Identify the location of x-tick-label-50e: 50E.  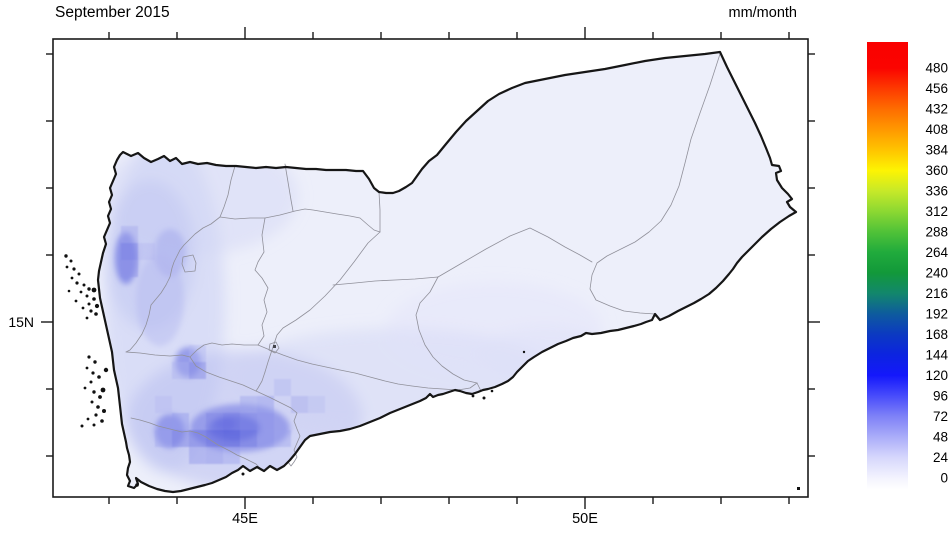
(585, 519).